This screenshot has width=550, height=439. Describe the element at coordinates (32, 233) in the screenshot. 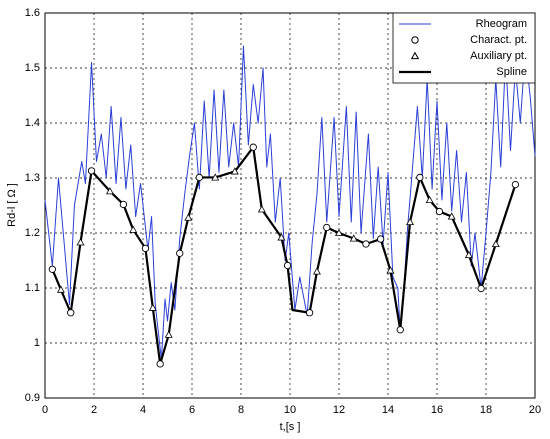

I see `y-tick-label: 1.2` at that location.